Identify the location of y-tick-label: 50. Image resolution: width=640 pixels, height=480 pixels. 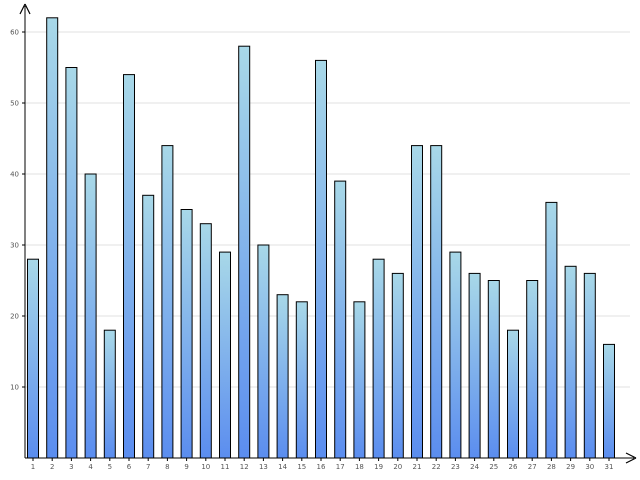
(14, 104).